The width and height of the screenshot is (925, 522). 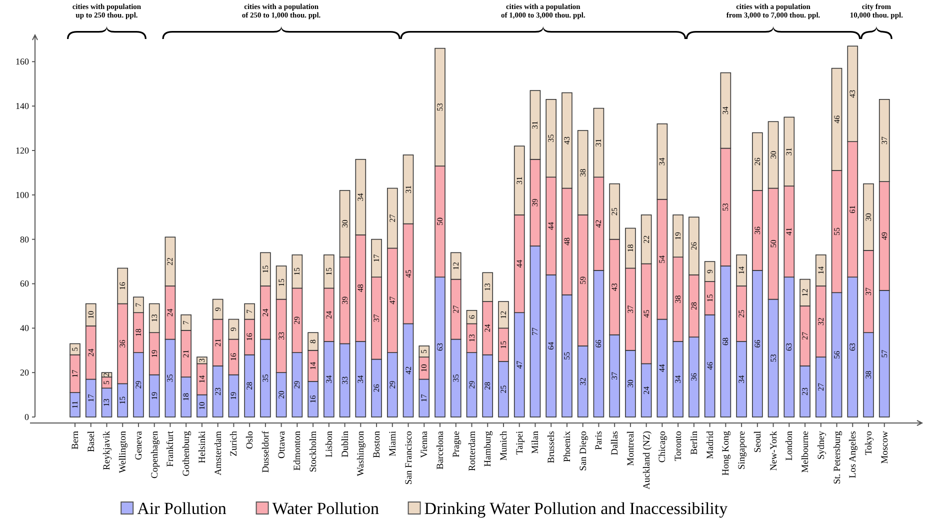 I want to click on data-label: 55, so click(x=567, y=356).